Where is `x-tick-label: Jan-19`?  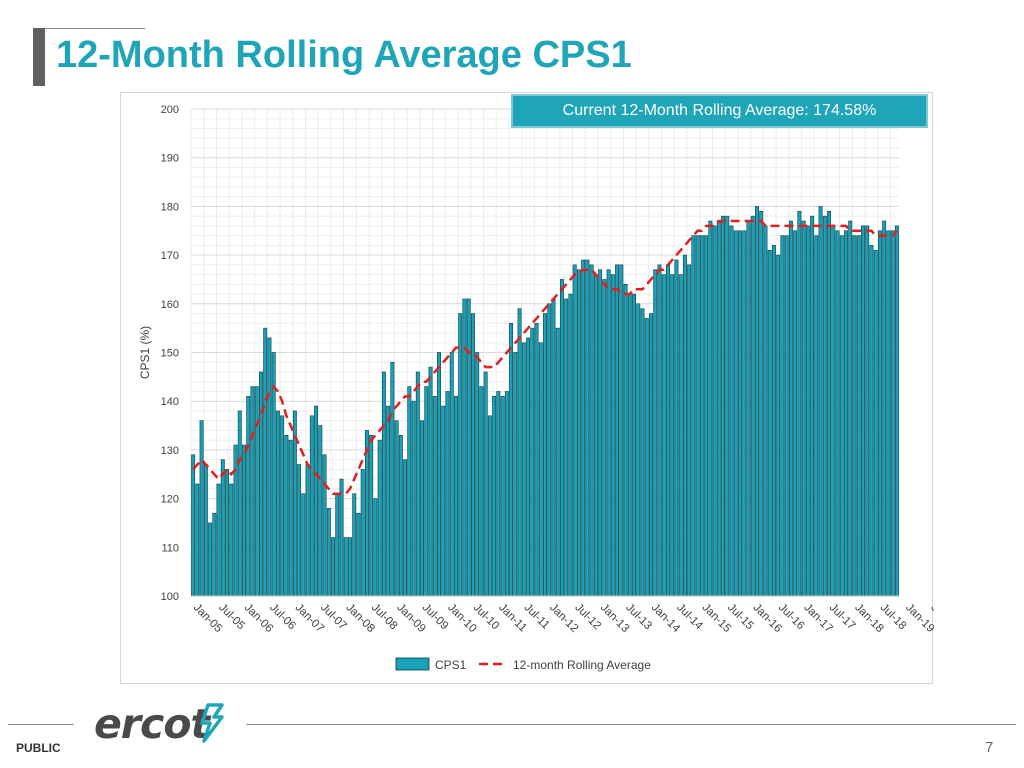
x-tick-label: Jan-19 is located at coordinates (918, 618).